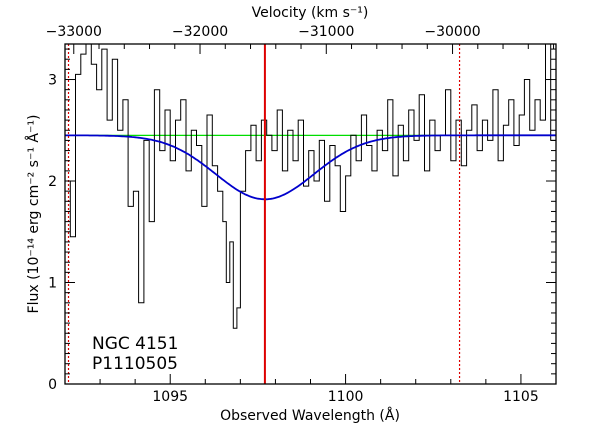 The width and height of the screenshot is (592, 430). I want to click on top-axis-label: Velocity (km s⁻¹), so click(310, 13).